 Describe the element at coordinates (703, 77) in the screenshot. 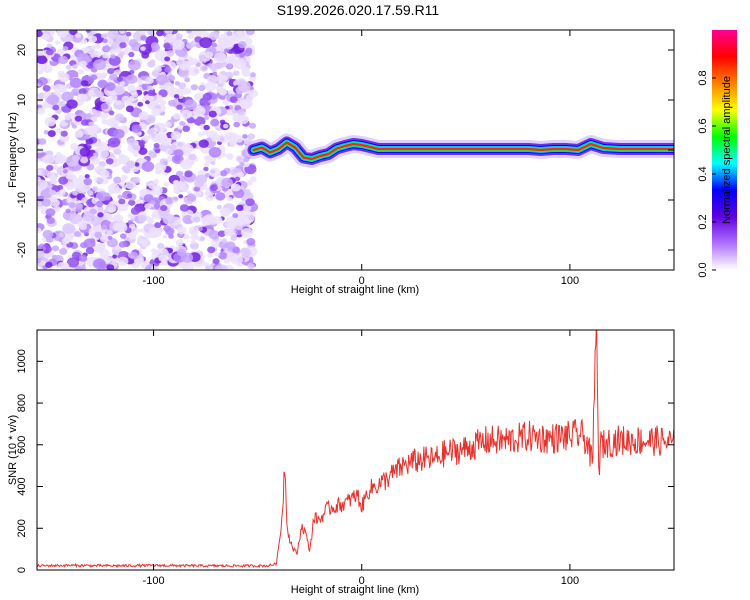

I see `colorbar-tick-label: 0.8` at that location.